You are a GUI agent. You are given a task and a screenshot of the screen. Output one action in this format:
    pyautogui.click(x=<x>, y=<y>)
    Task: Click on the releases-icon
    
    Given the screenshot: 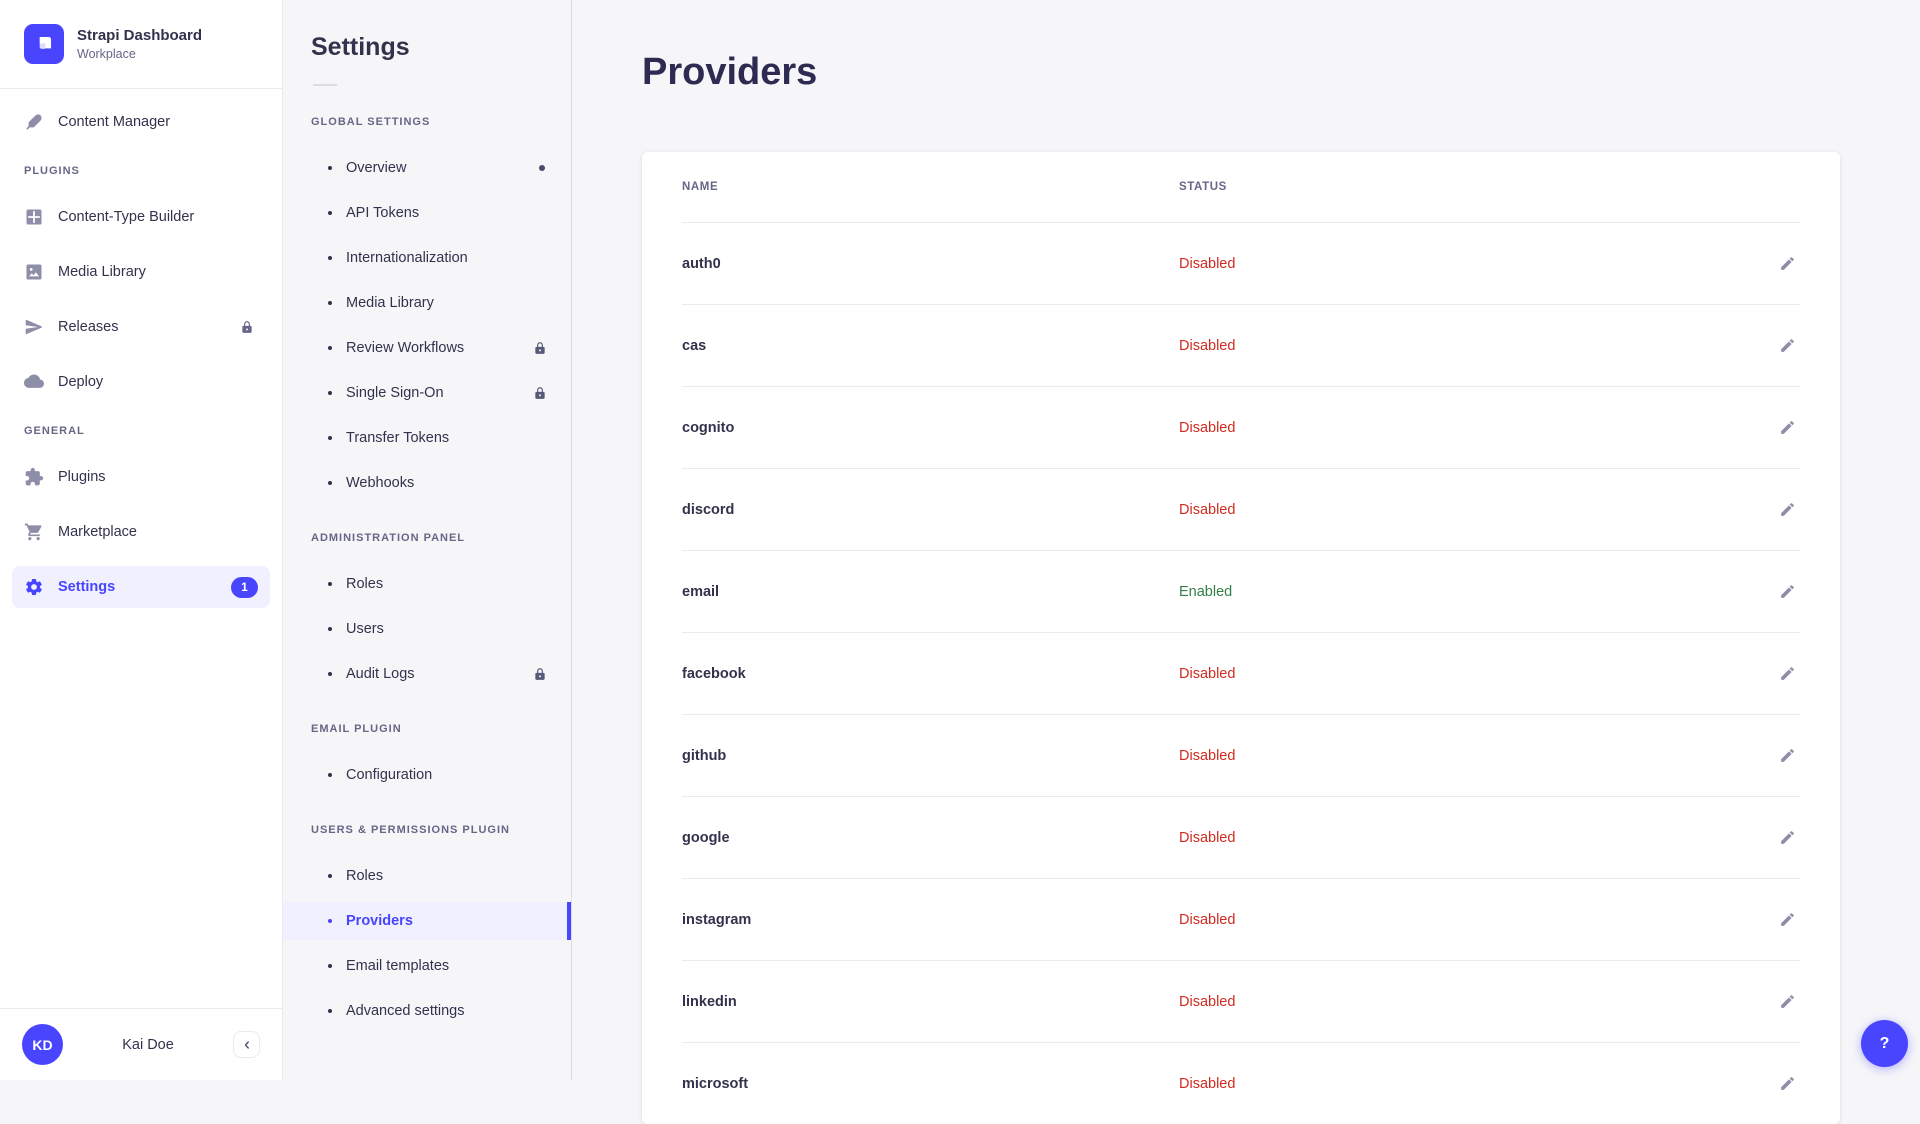 What is the action you would take?
    pyautogui.click(x=34, y=327)
    